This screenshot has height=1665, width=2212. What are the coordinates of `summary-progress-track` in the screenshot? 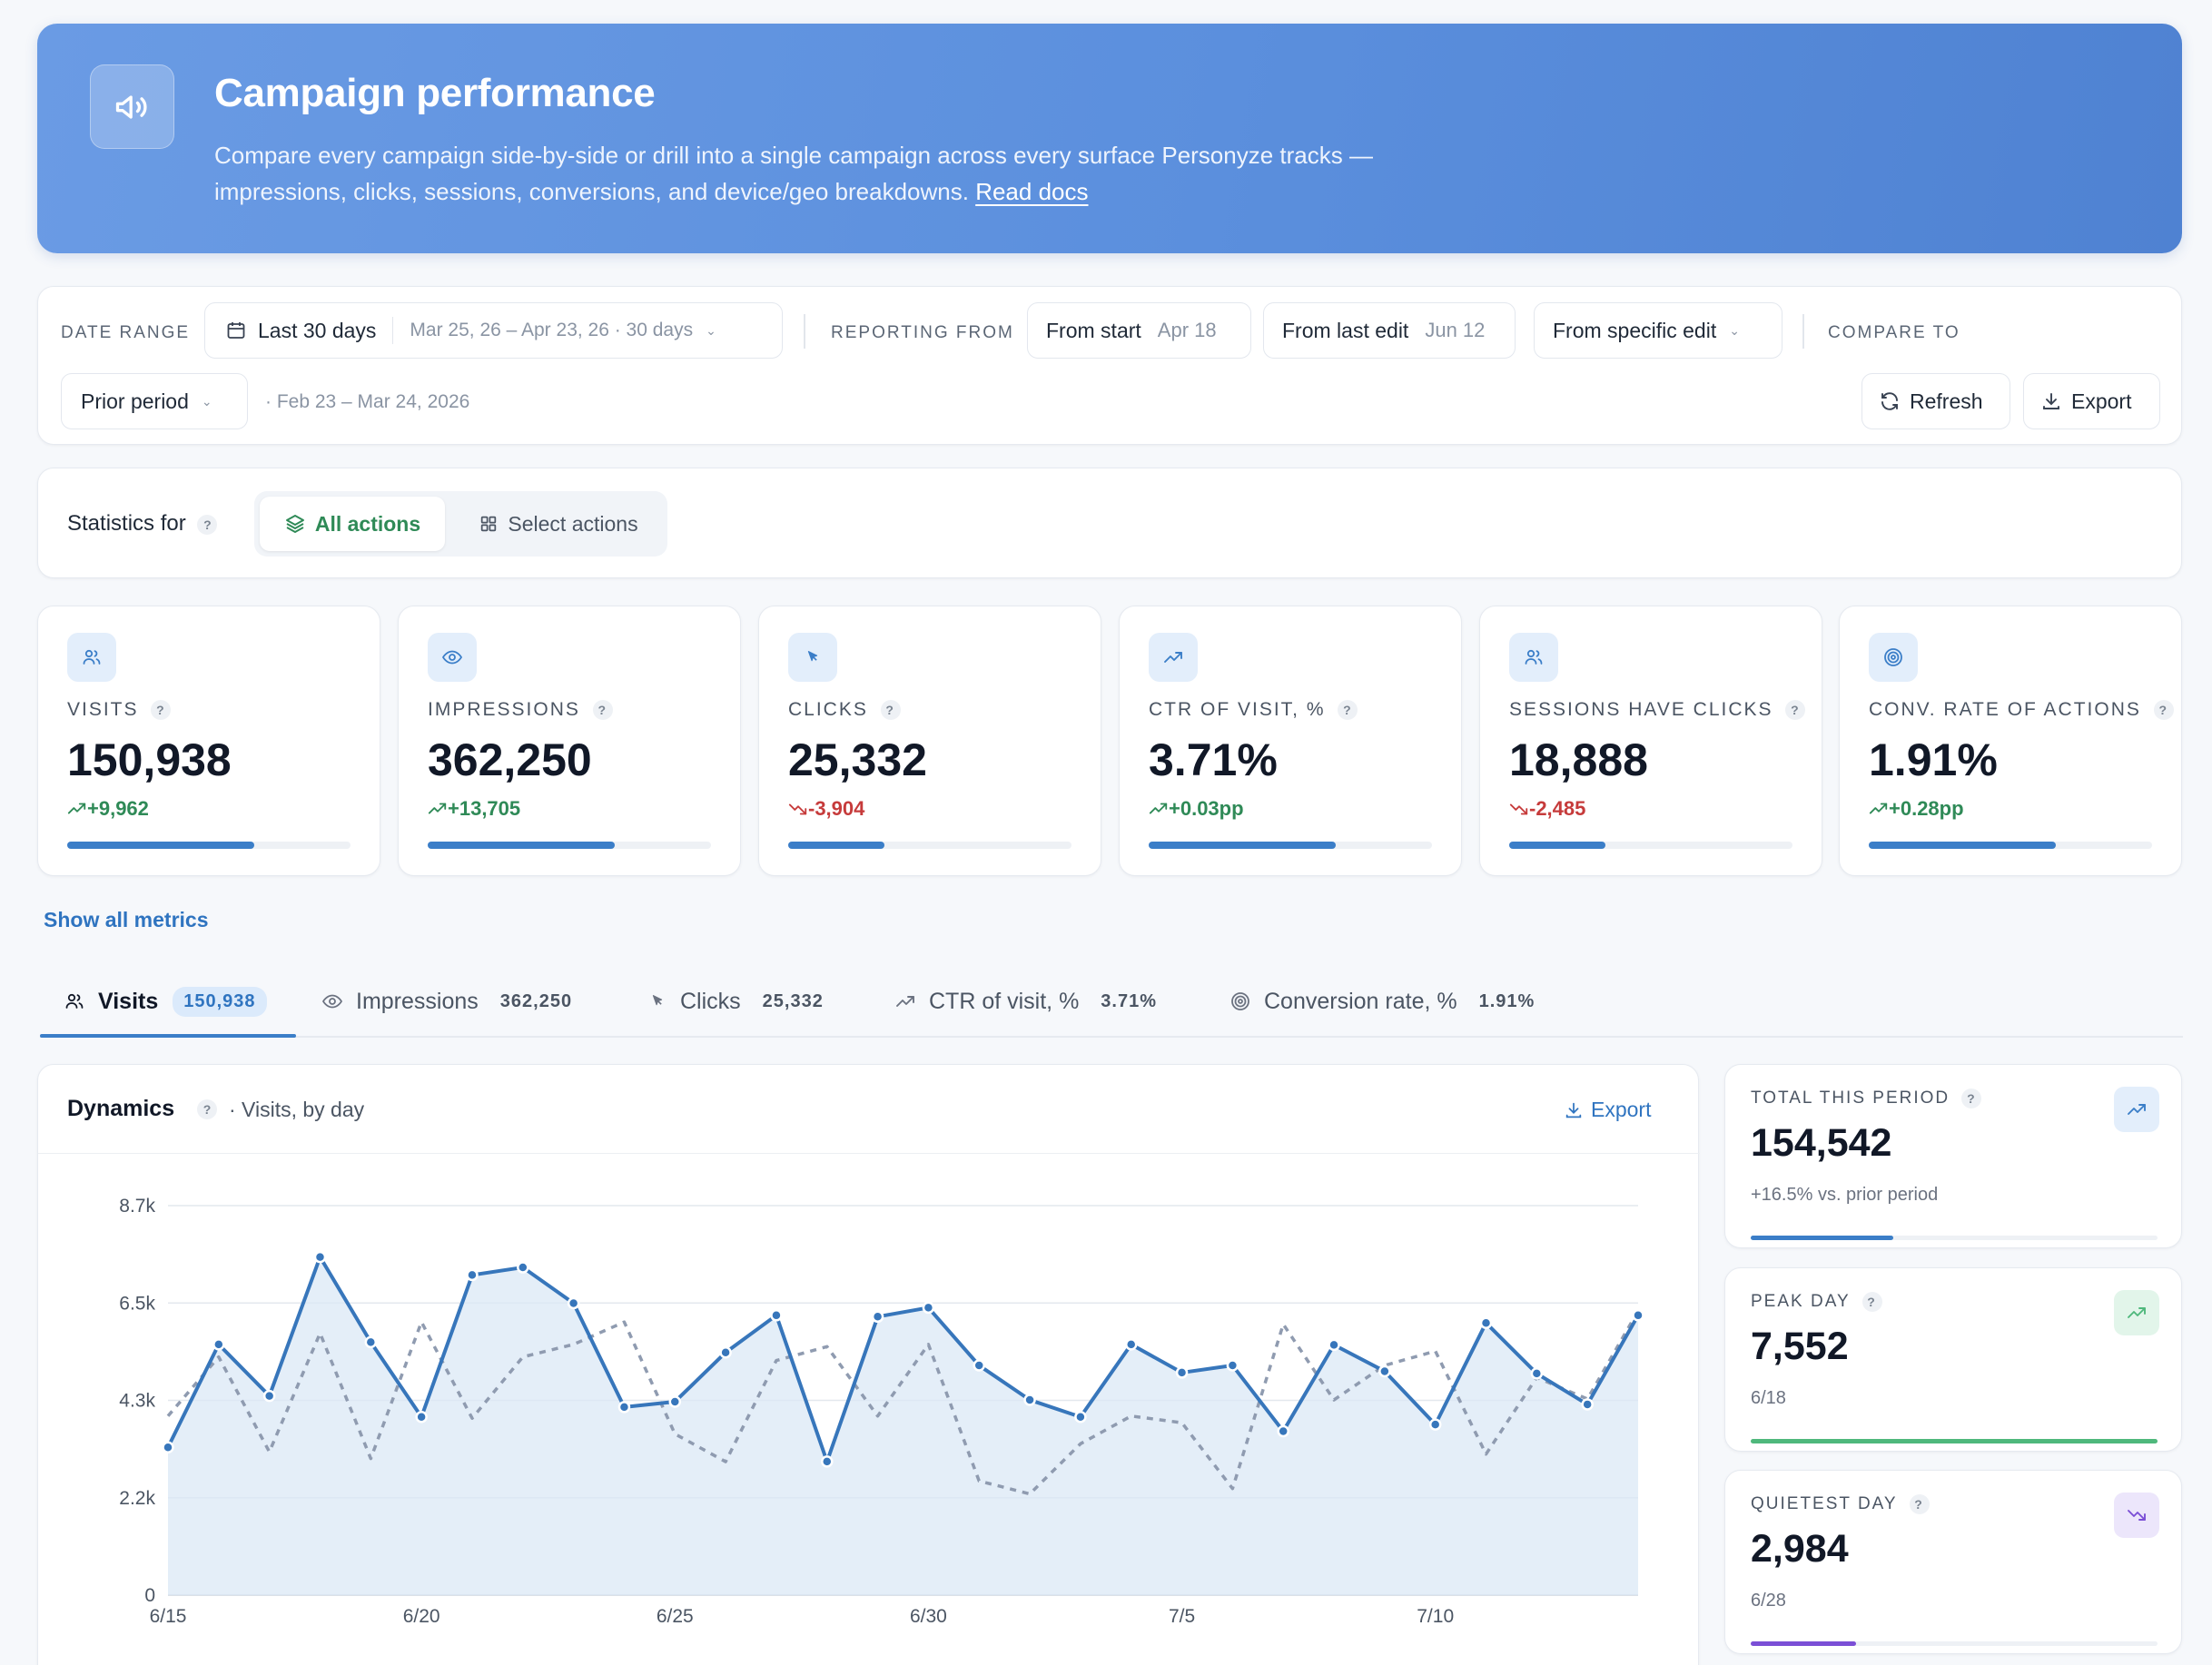 It's located at (1955, 1238).